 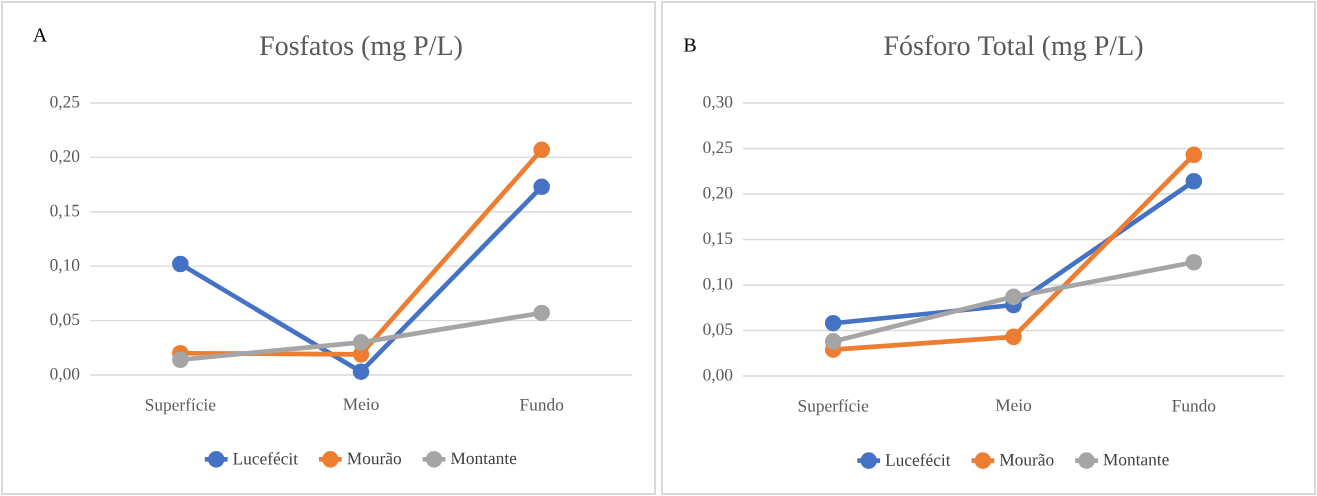 I want to click on chart-title: Fosfatos (mg P/L), so click(x=360, y=48).